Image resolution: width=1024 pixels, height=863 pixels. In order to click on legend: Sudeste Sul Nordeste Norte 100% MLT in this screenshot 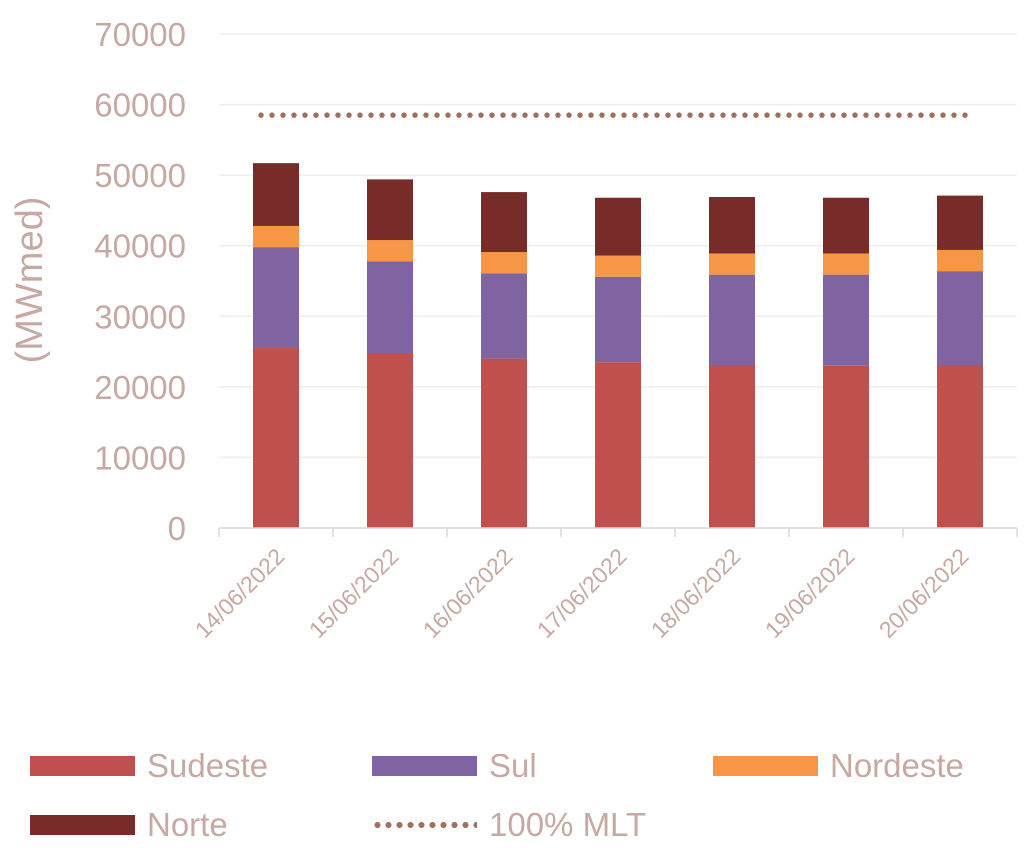, I will do `click(512, 792)`.